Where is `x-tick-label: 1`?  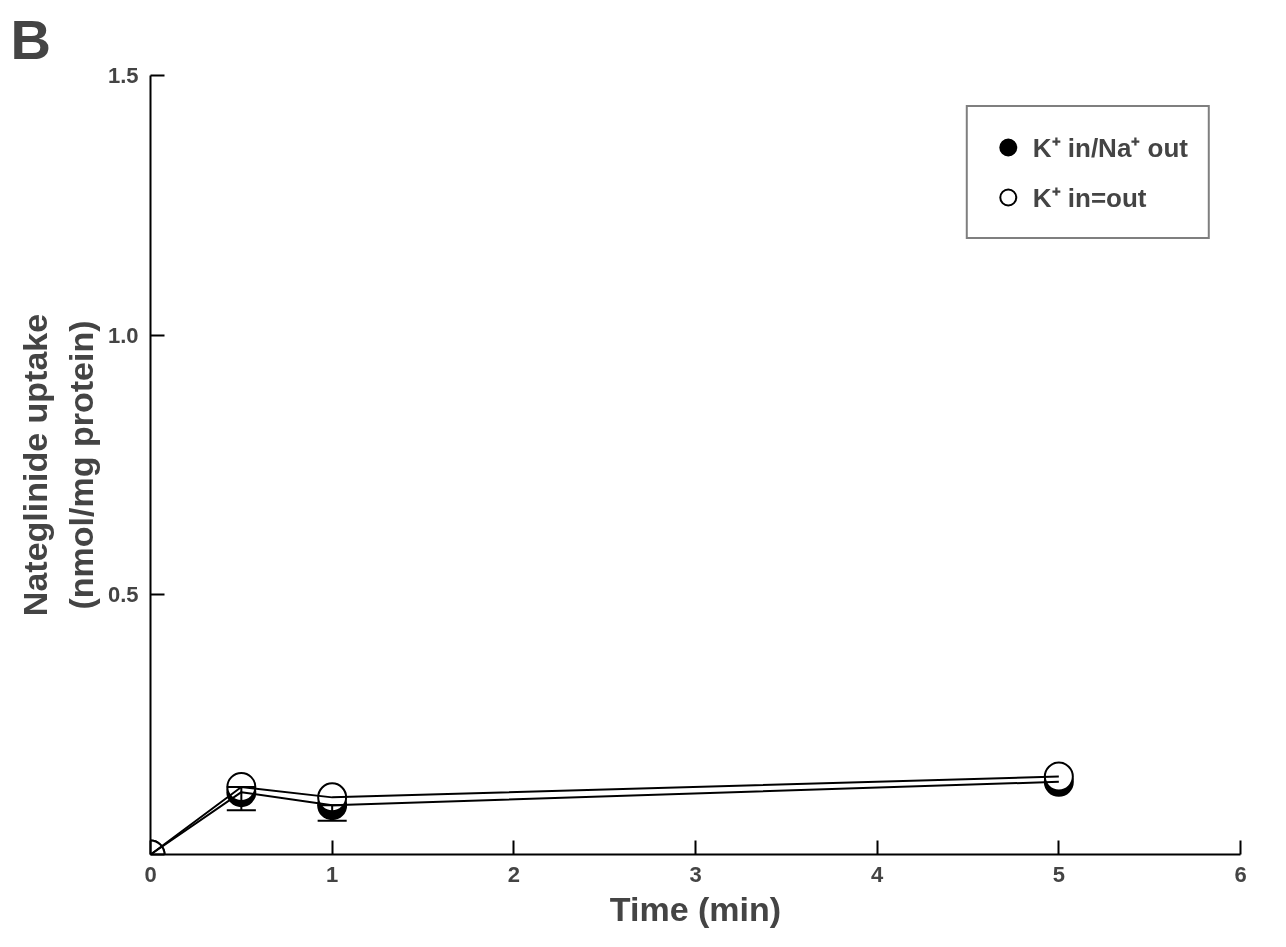
x-tick-label: 1 is located at coordinates (332, 874).